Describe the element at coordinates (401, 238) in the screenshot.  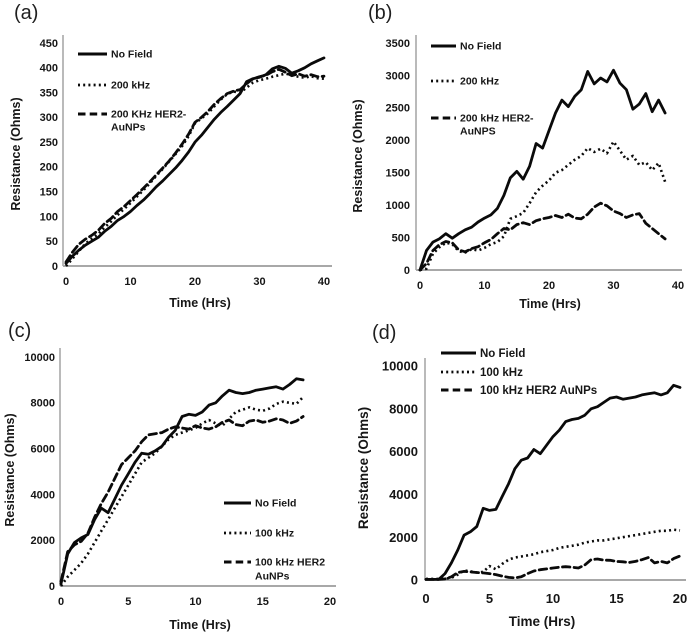
I see `y-tick-label: 500` at that location.